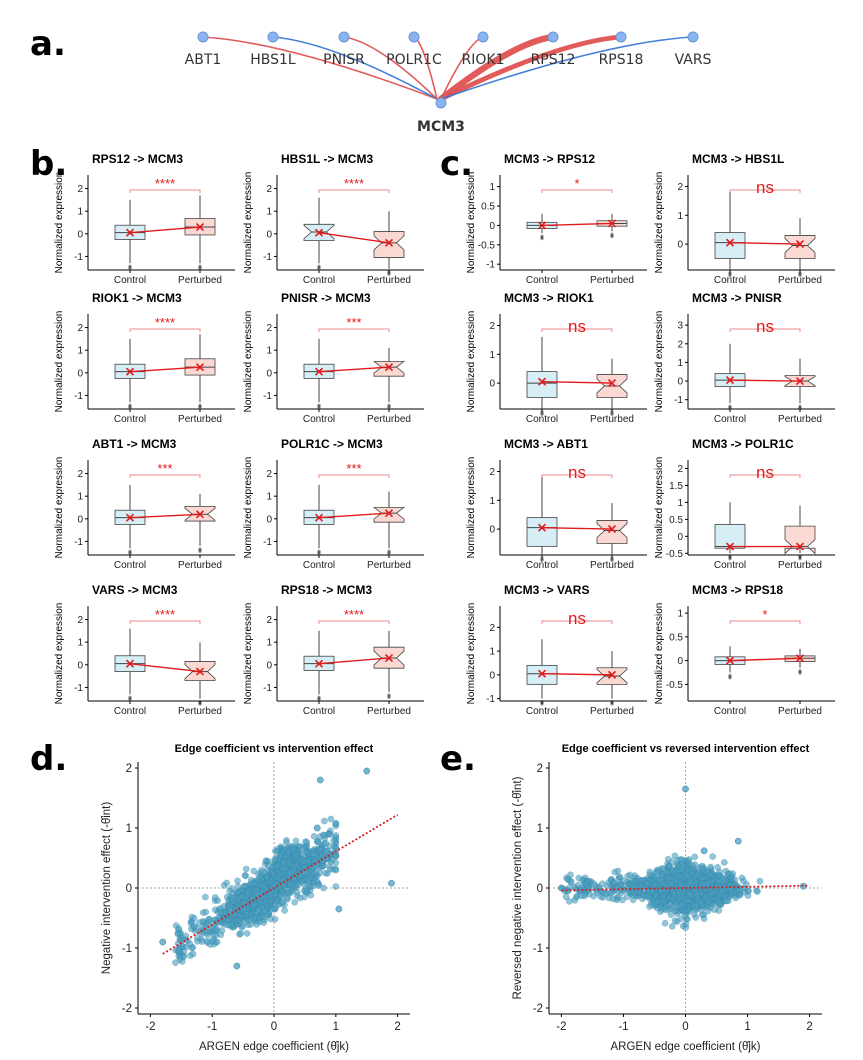  I want to click on y-axis-label: Negative intervention effect (-θ̂int), so click(107, 888).